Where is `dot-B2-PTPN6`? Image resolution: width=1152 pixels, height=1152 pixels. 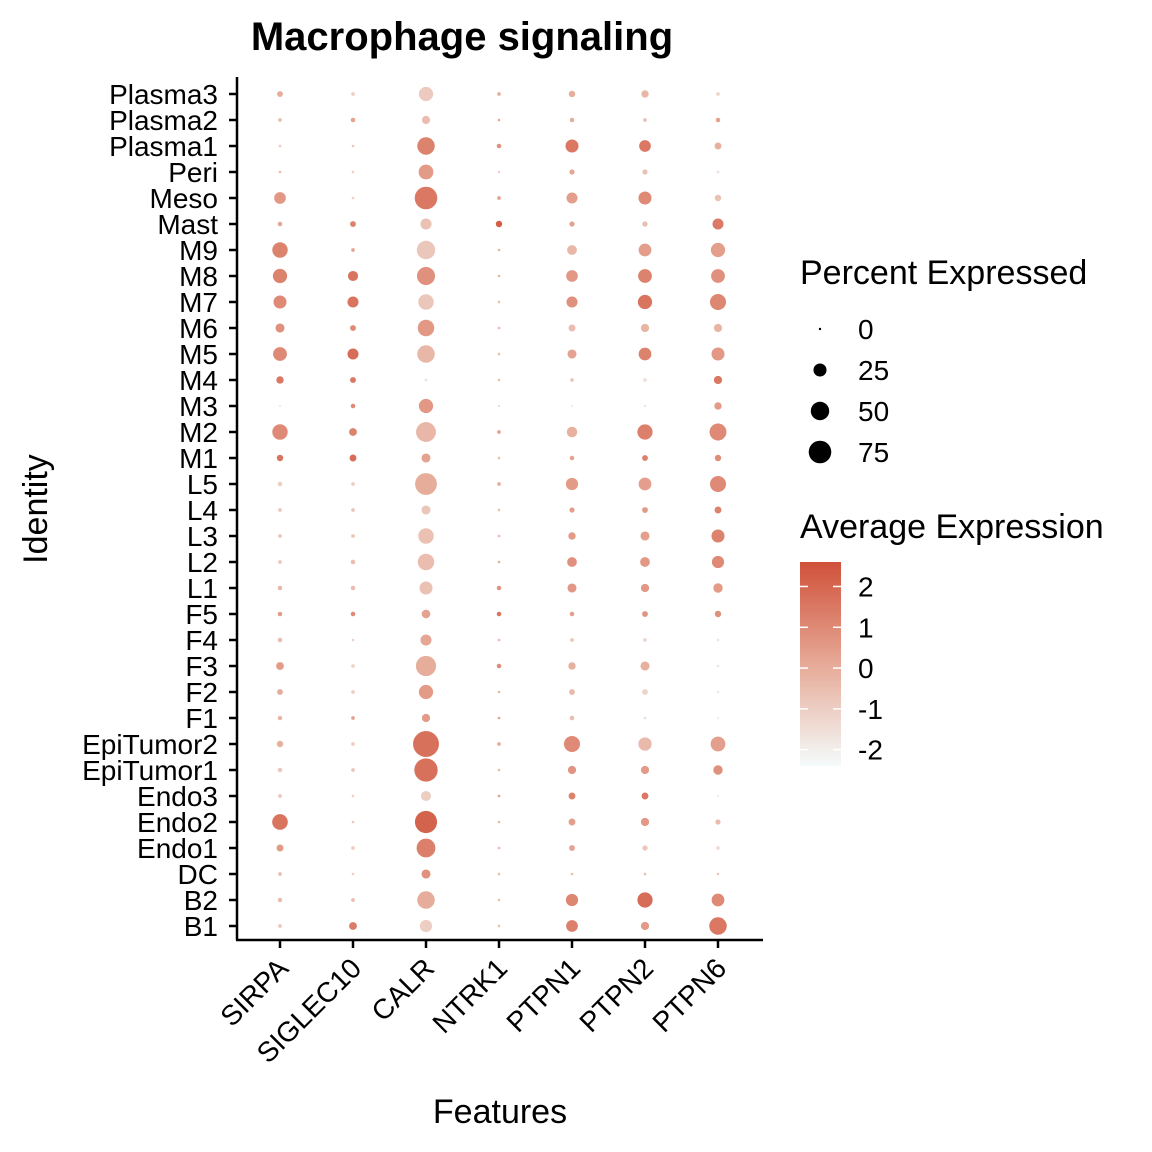 dot-B2-PTPN6 is located at coordinates (718, 900).